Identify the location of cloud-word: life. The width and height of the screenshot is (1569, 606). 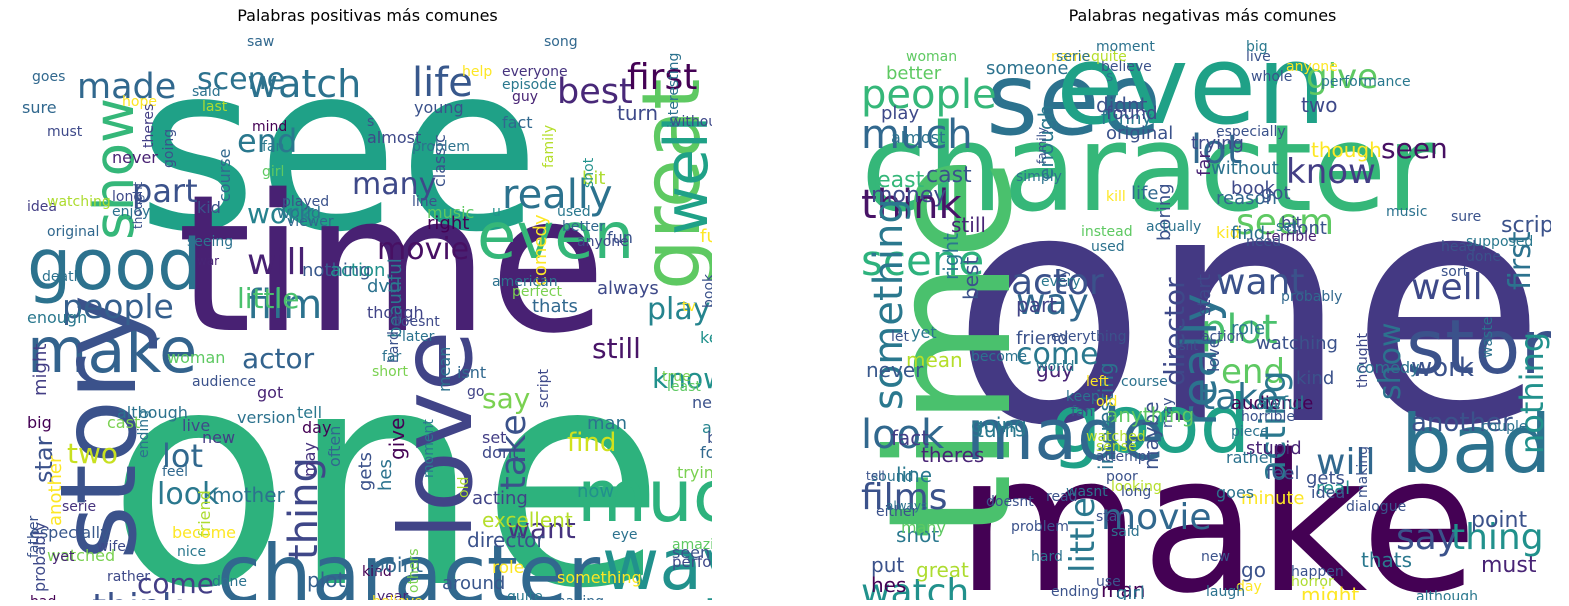
(442, 83).